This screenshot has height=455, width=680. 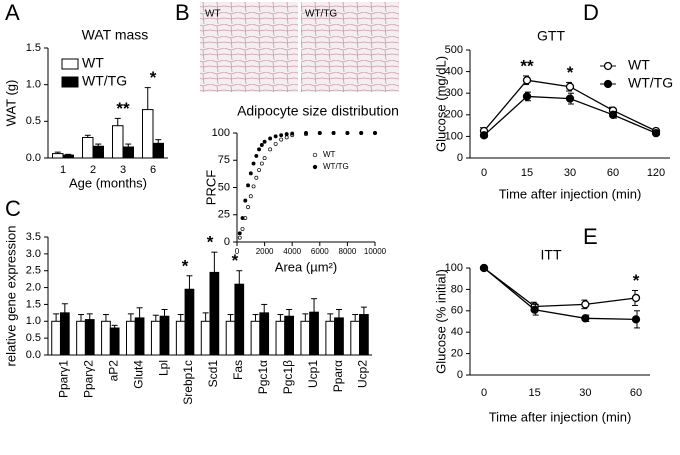 What do you see at coordinates (213, 14) in the screenshot?
I see `image-label: WT` at bounding box center [213, 14].